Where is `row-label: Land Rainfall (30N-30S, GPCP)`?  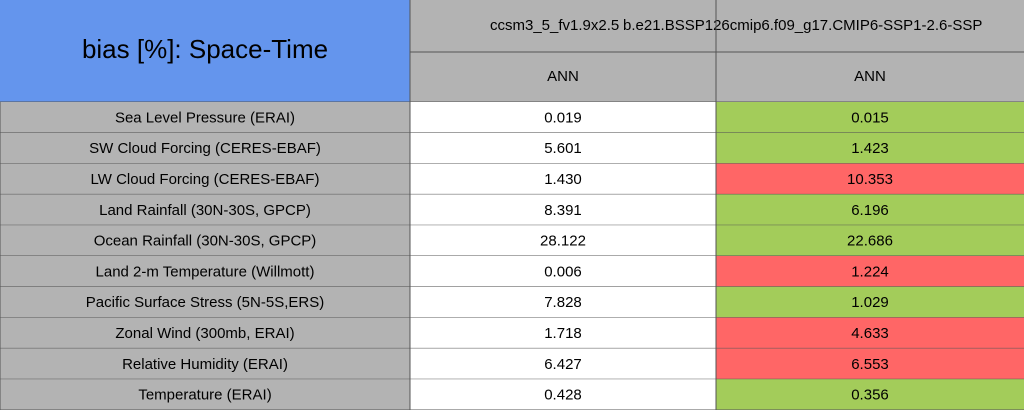 row-label: Land Rainfall (30N-30S, GPCP) is located at coordinates (205, 210).